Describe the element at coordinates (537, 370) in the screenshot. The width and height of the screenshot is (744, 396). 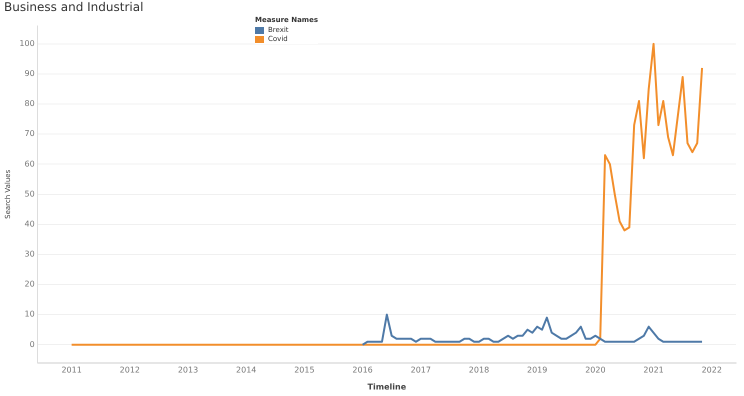
I see `x-tick-label: 2019` at that location.